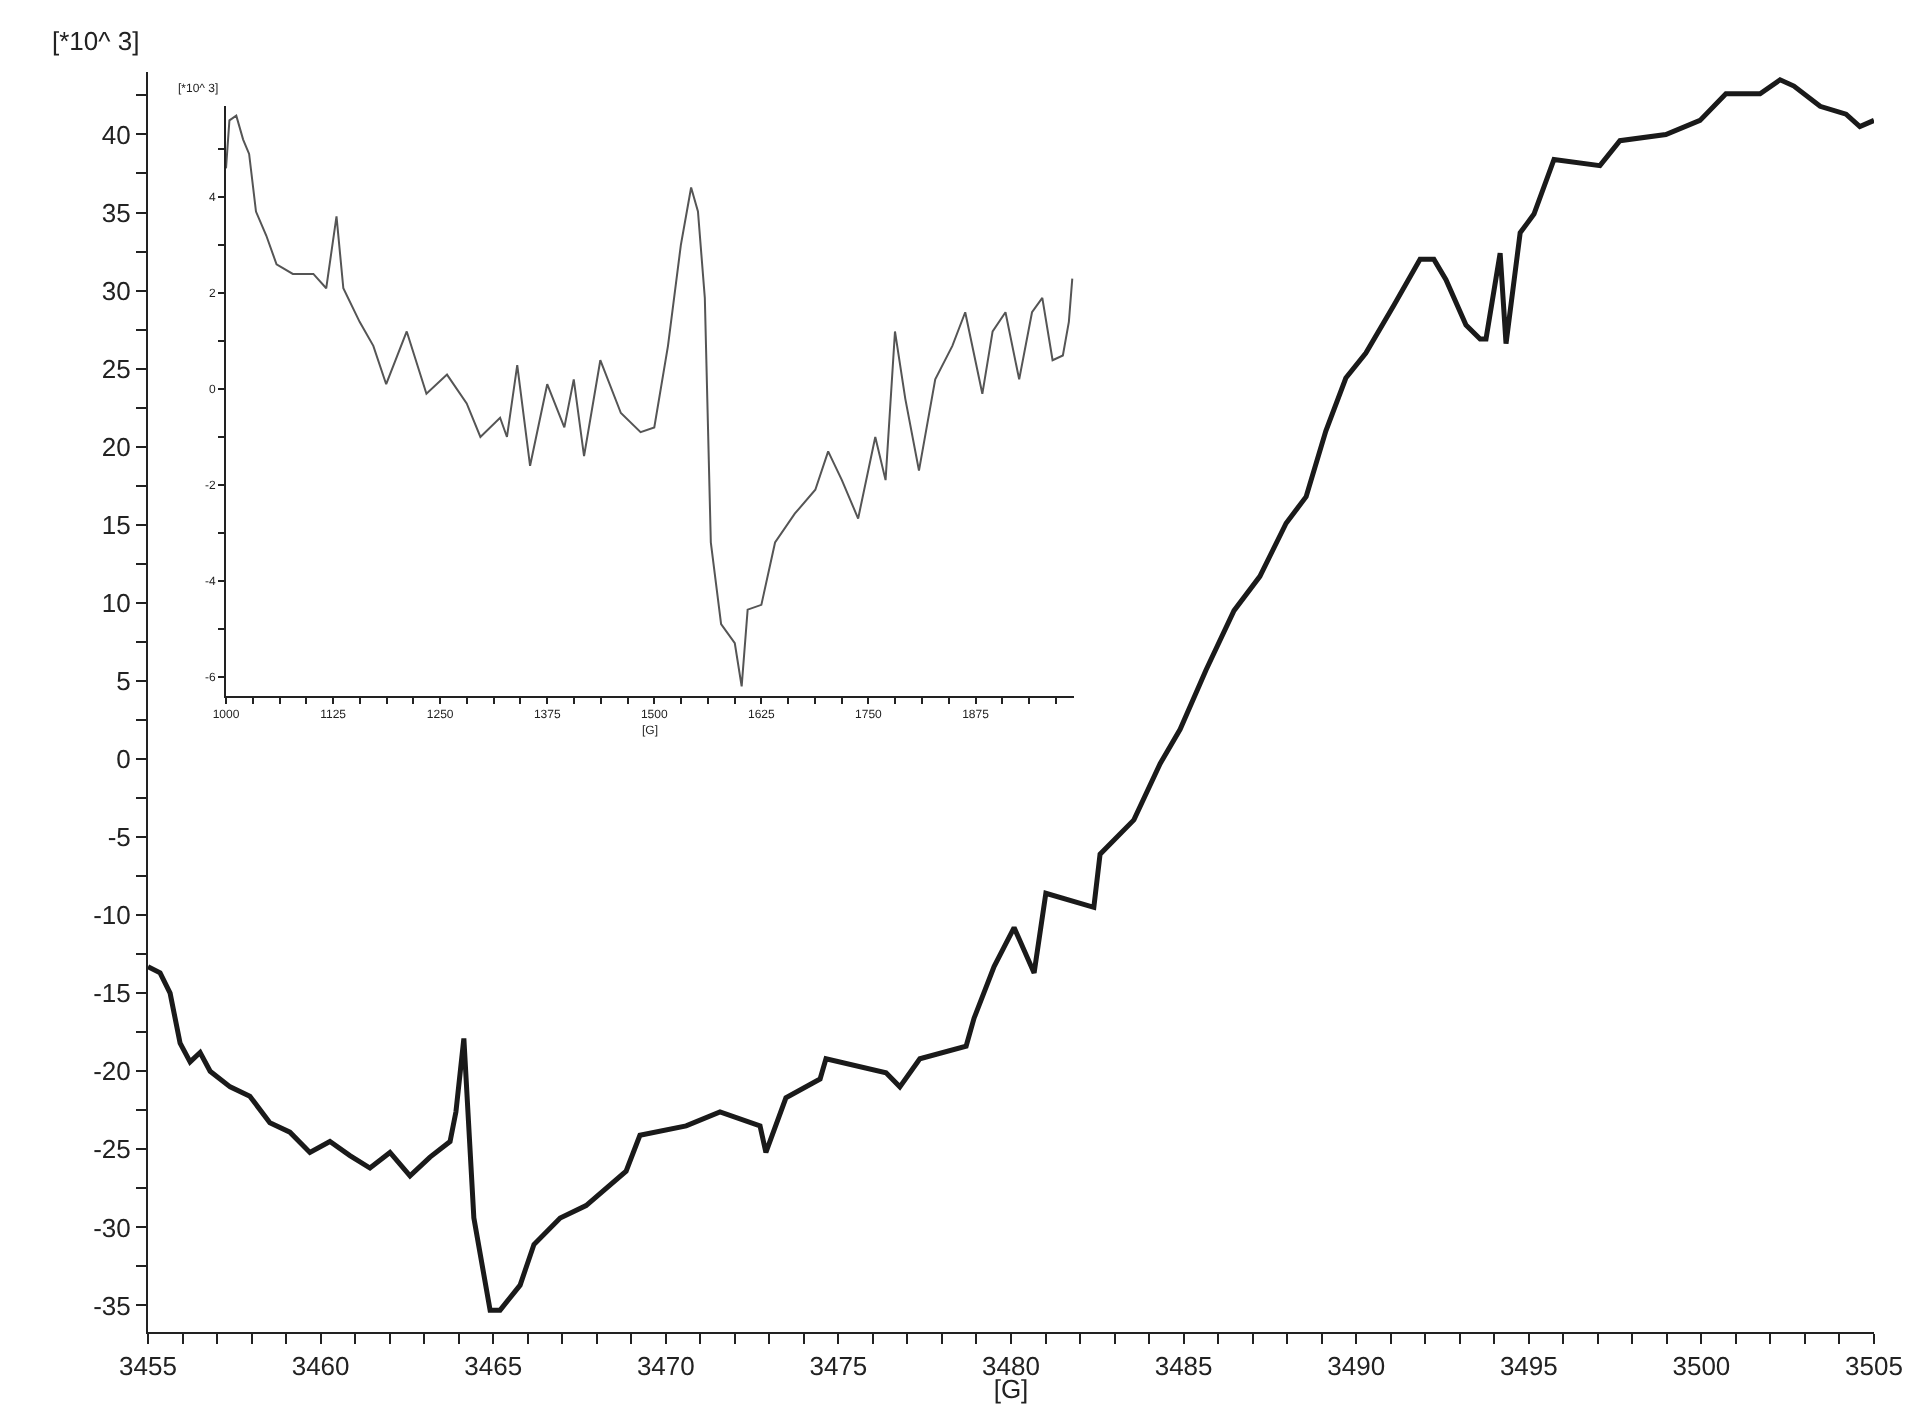  Describe the element at coordinates (119, 837) in the screenshot. I see `y-tick-label: -5` at that location.